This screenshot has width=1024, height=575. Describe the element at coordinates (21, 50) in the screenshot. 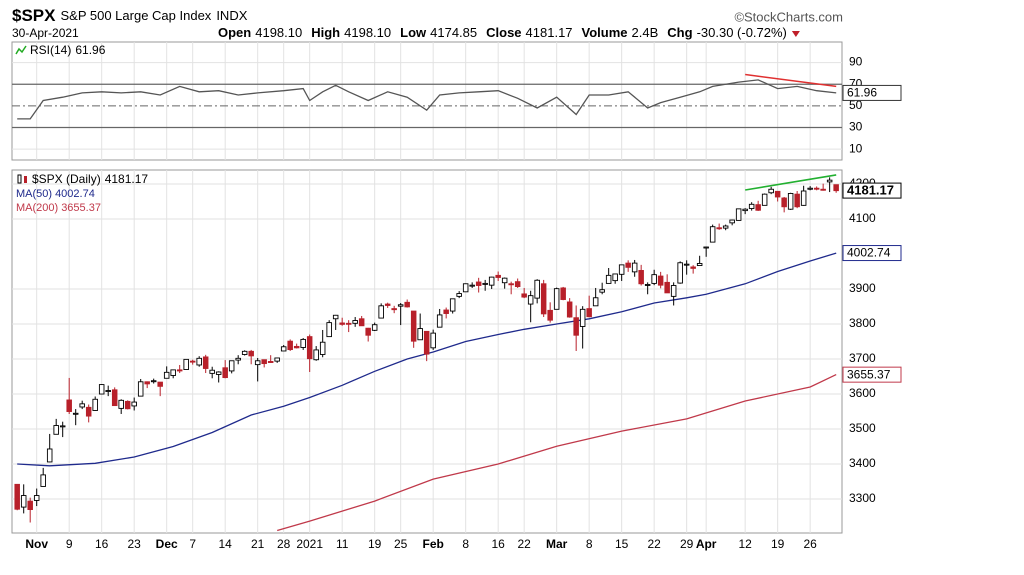

I see `rsi-icon` at that location.